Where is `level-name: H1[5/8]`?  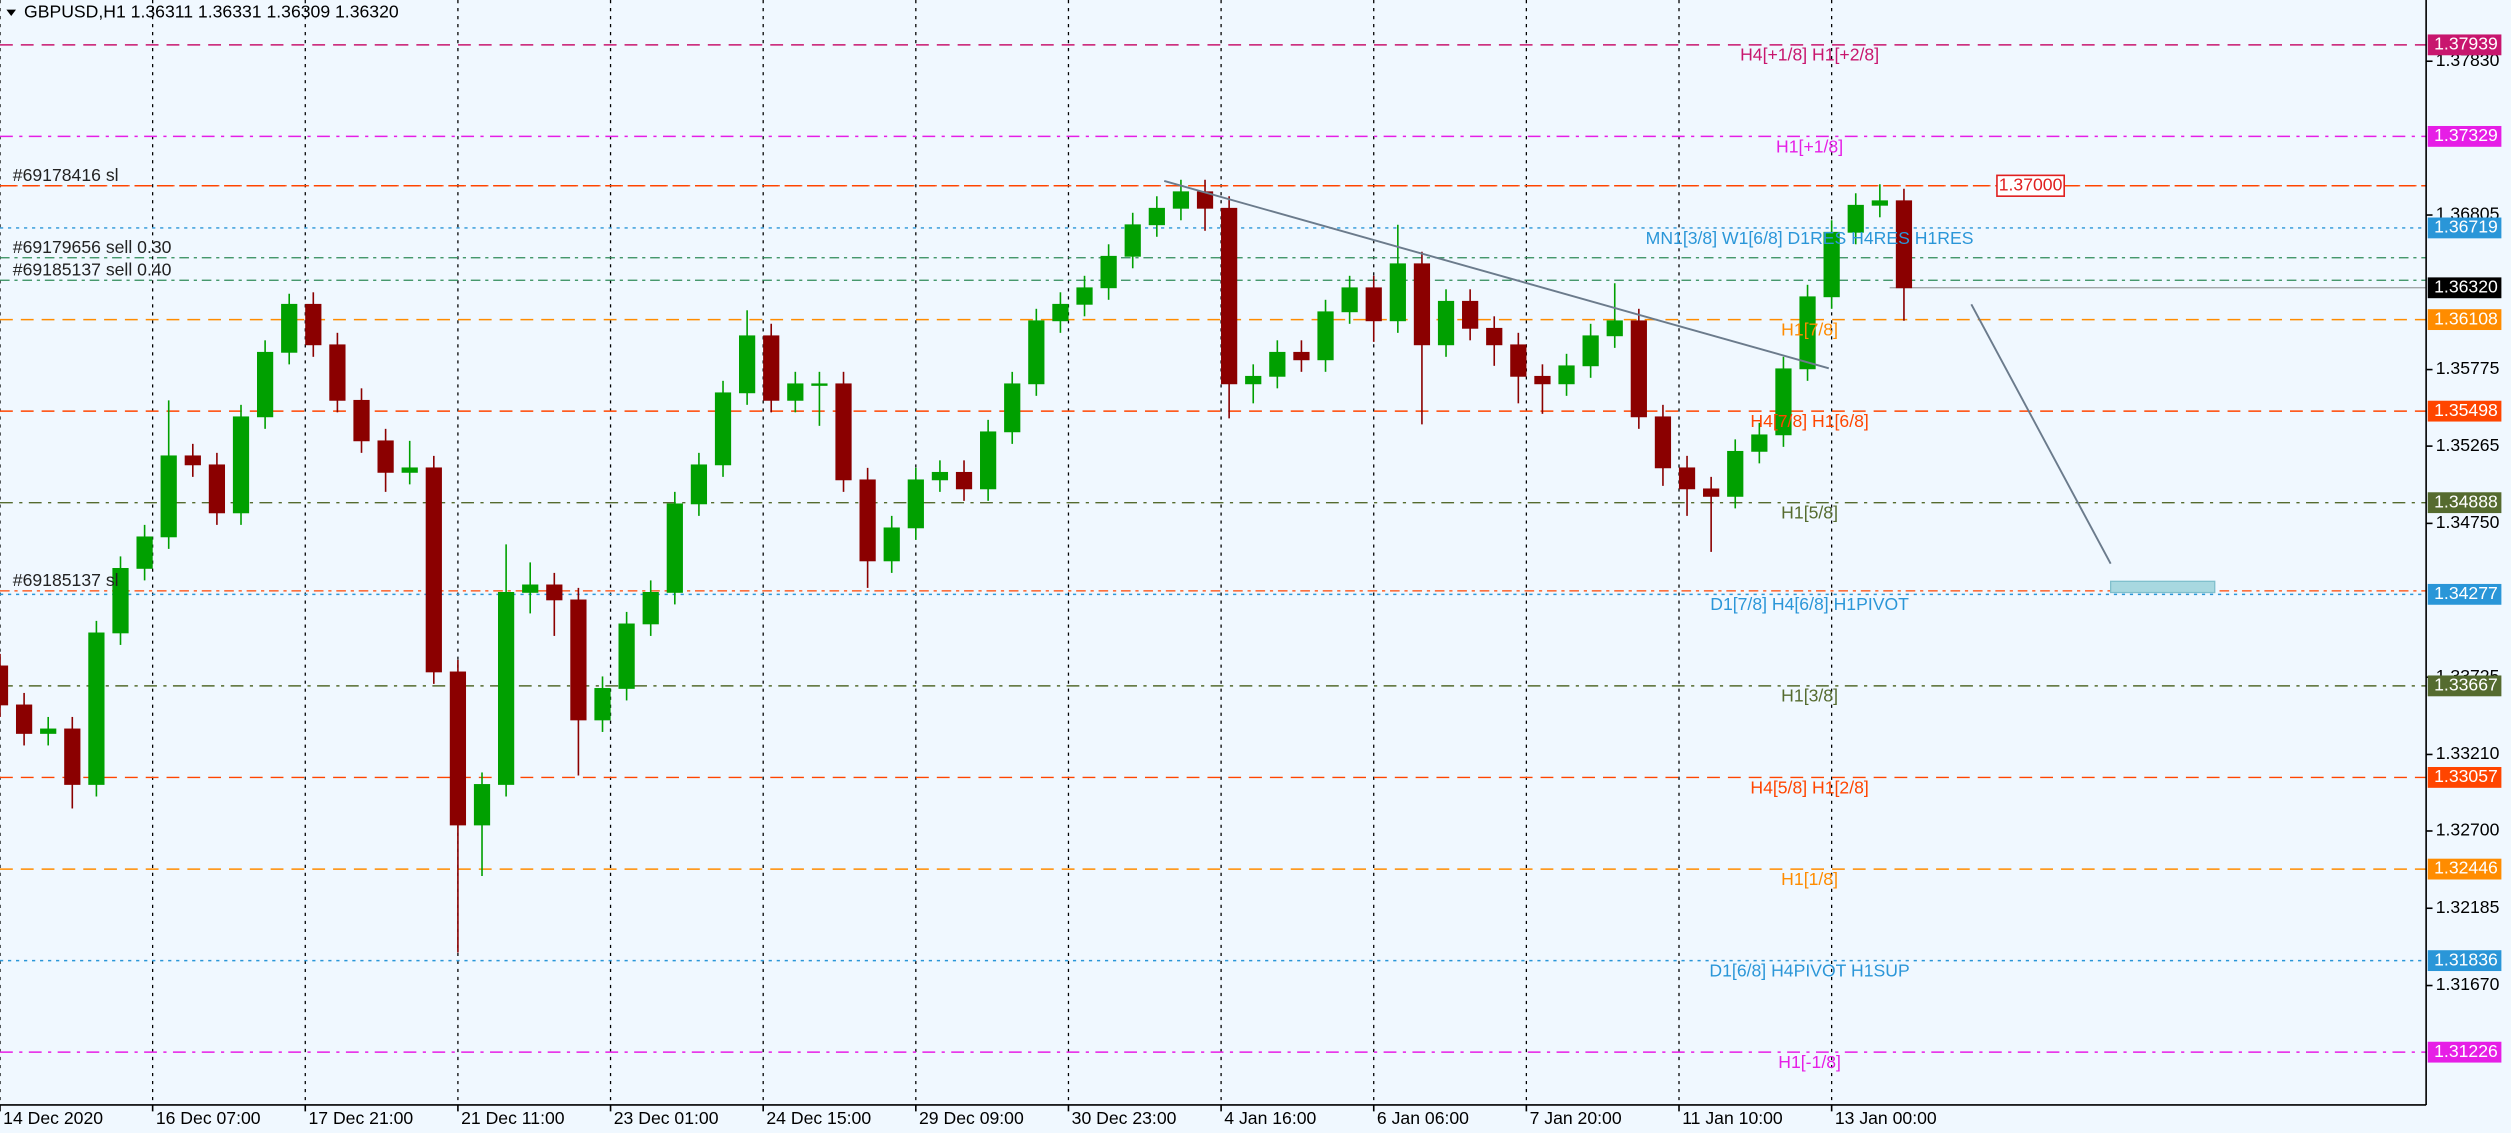 level-name: H1[5/8] is located at coordinates (1809, 513).